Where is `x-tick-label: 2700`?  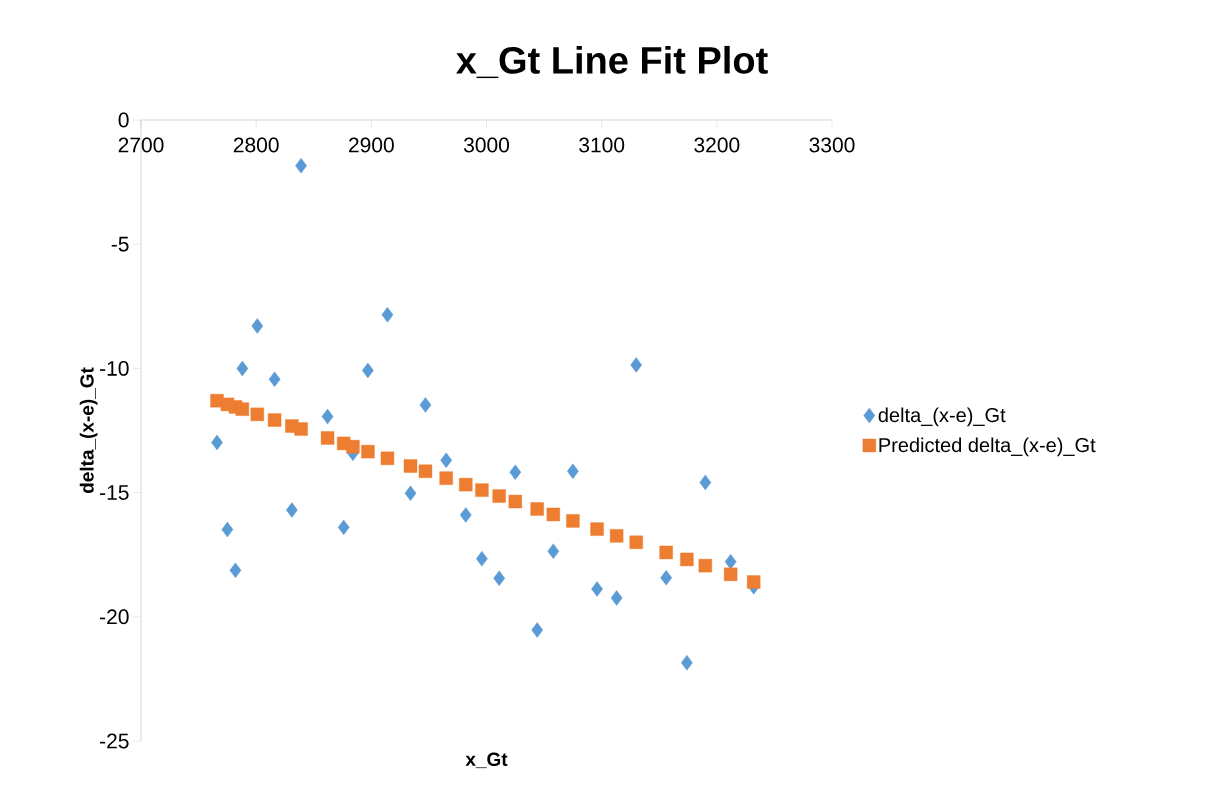
x-tick-label: 2700 is located at coordinates (141, 145).